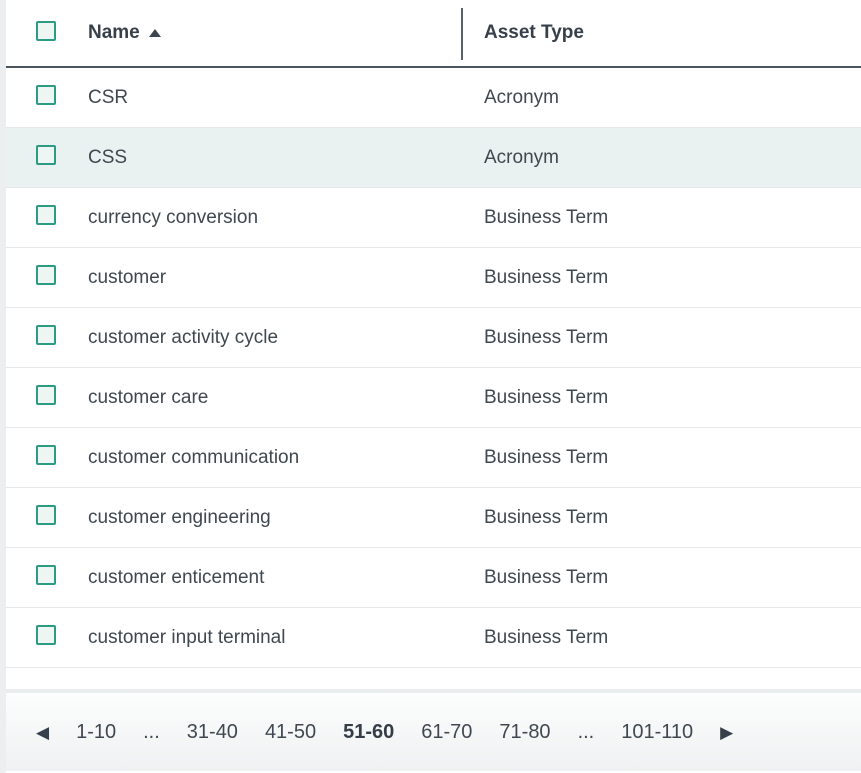  Describe the element at coordinates (46, 30) in the screenshot. I see `select-all-checkbox` at that location.